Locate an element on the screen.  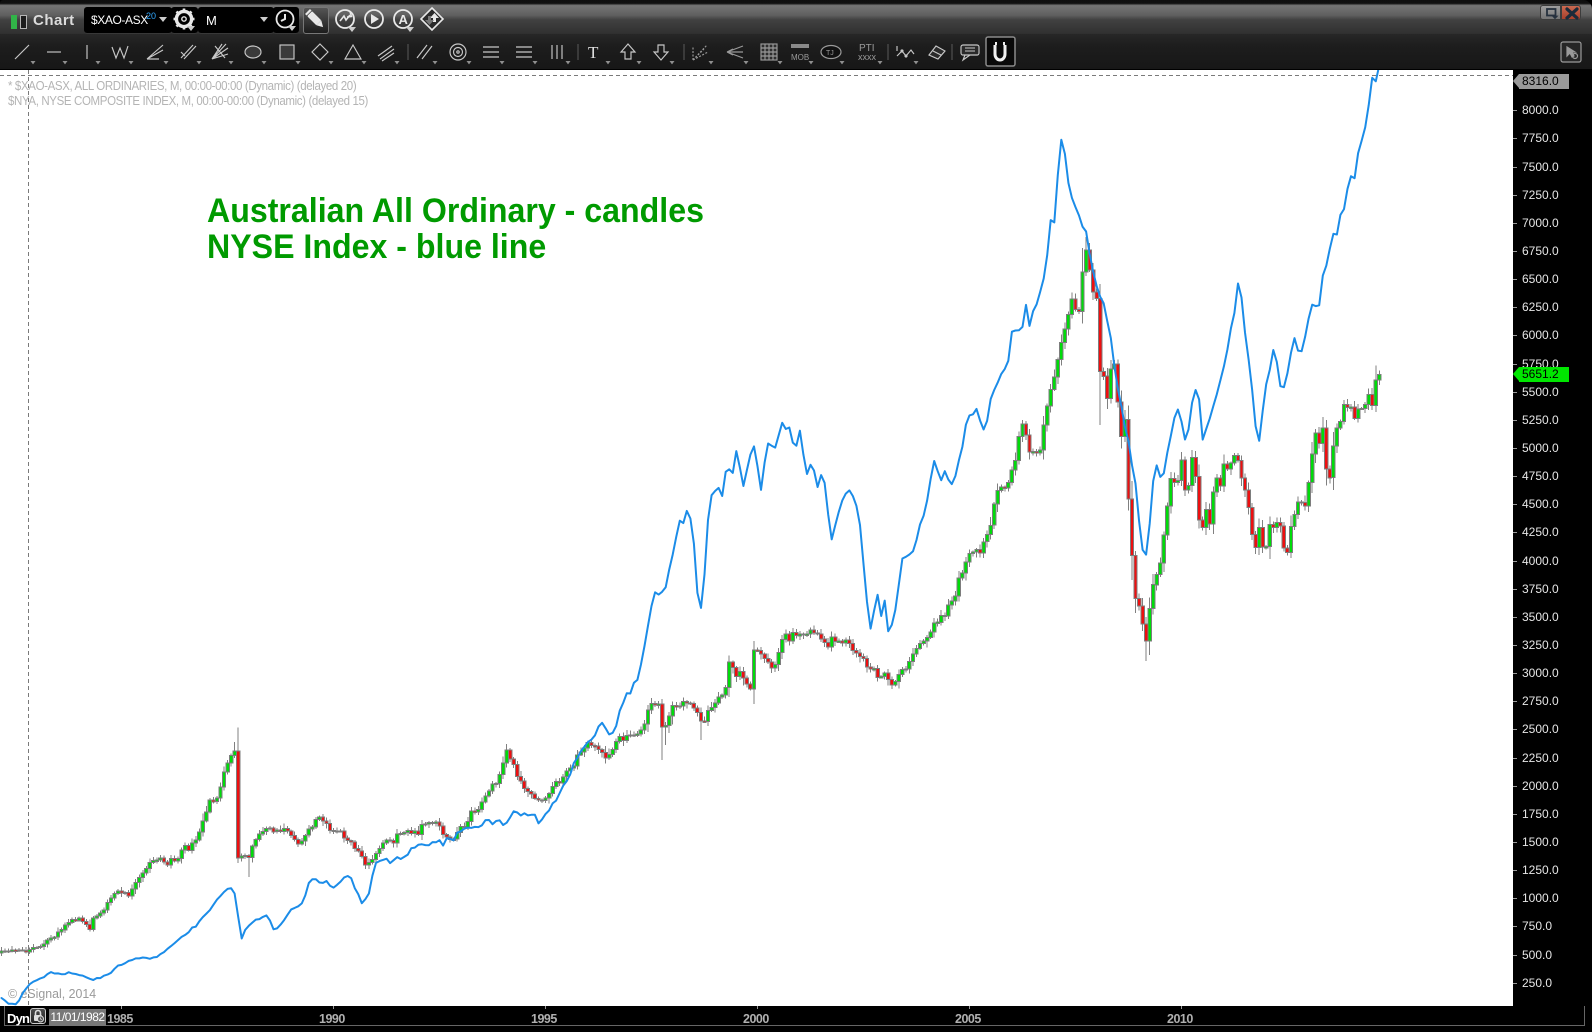
svg-text: T is located at coordinates (593, 52).